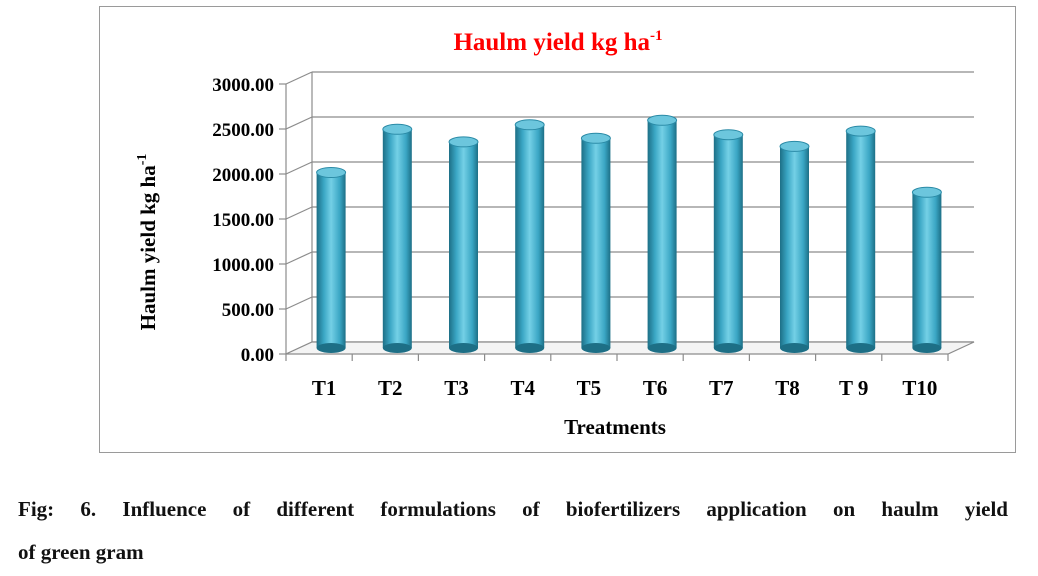 Image resolution: width=1038 pixels, height=576 pixels. I want to click on chart-title-superscript: -1, so click(656, 36).